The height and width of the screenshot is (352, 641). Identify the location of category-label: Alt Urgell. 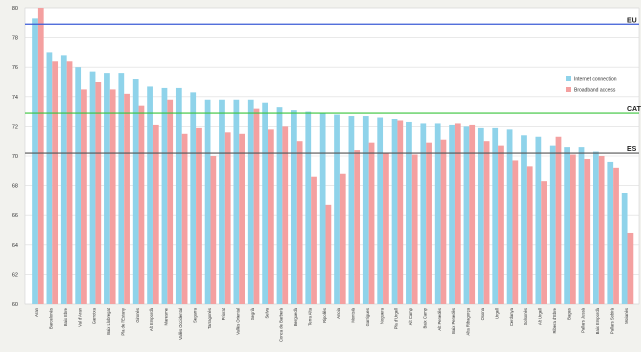
(540, 316).